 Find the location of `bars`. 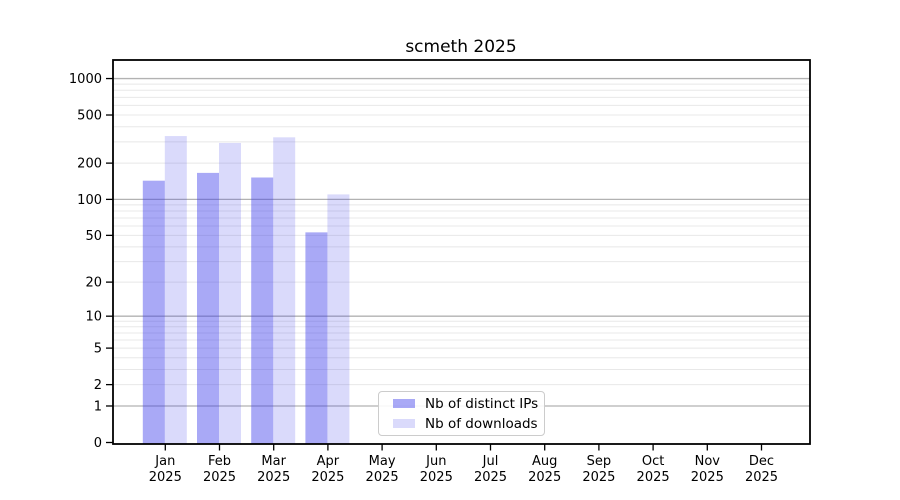

bars is located at coordinates (246, 290).